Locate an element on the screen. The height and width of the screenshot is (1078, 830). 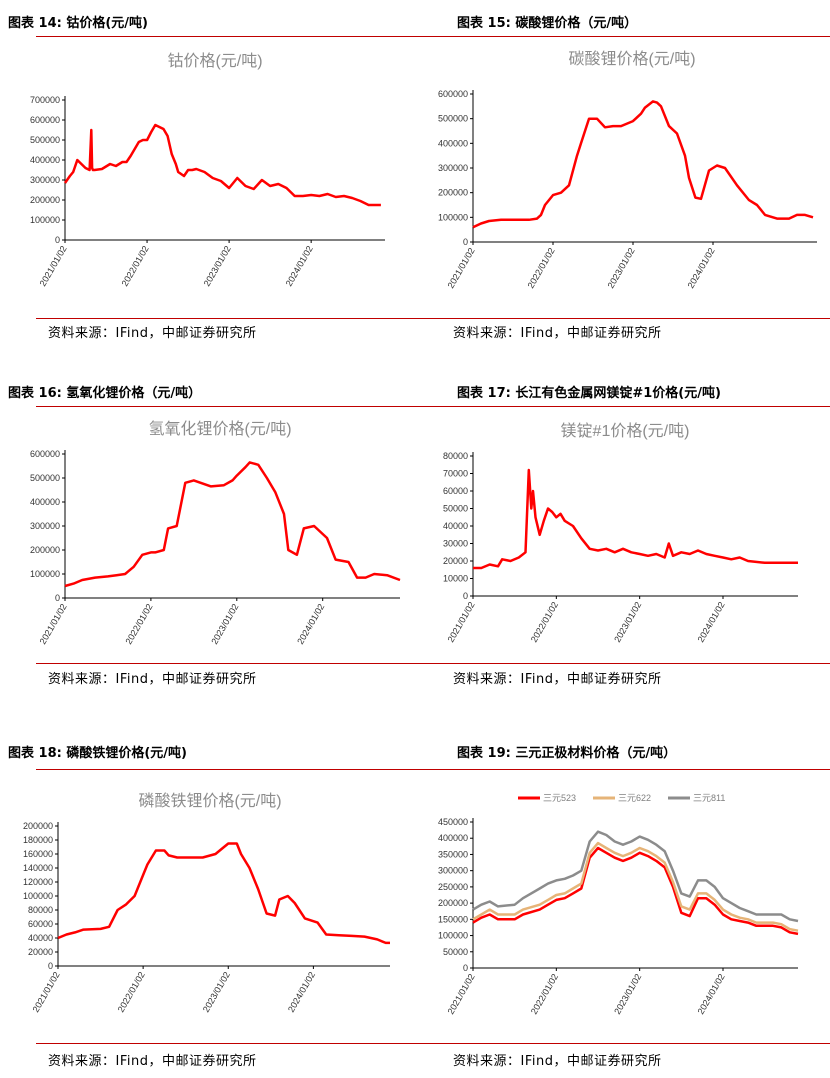
figure-number: 图表 16: is located at coordinates (35, 393).